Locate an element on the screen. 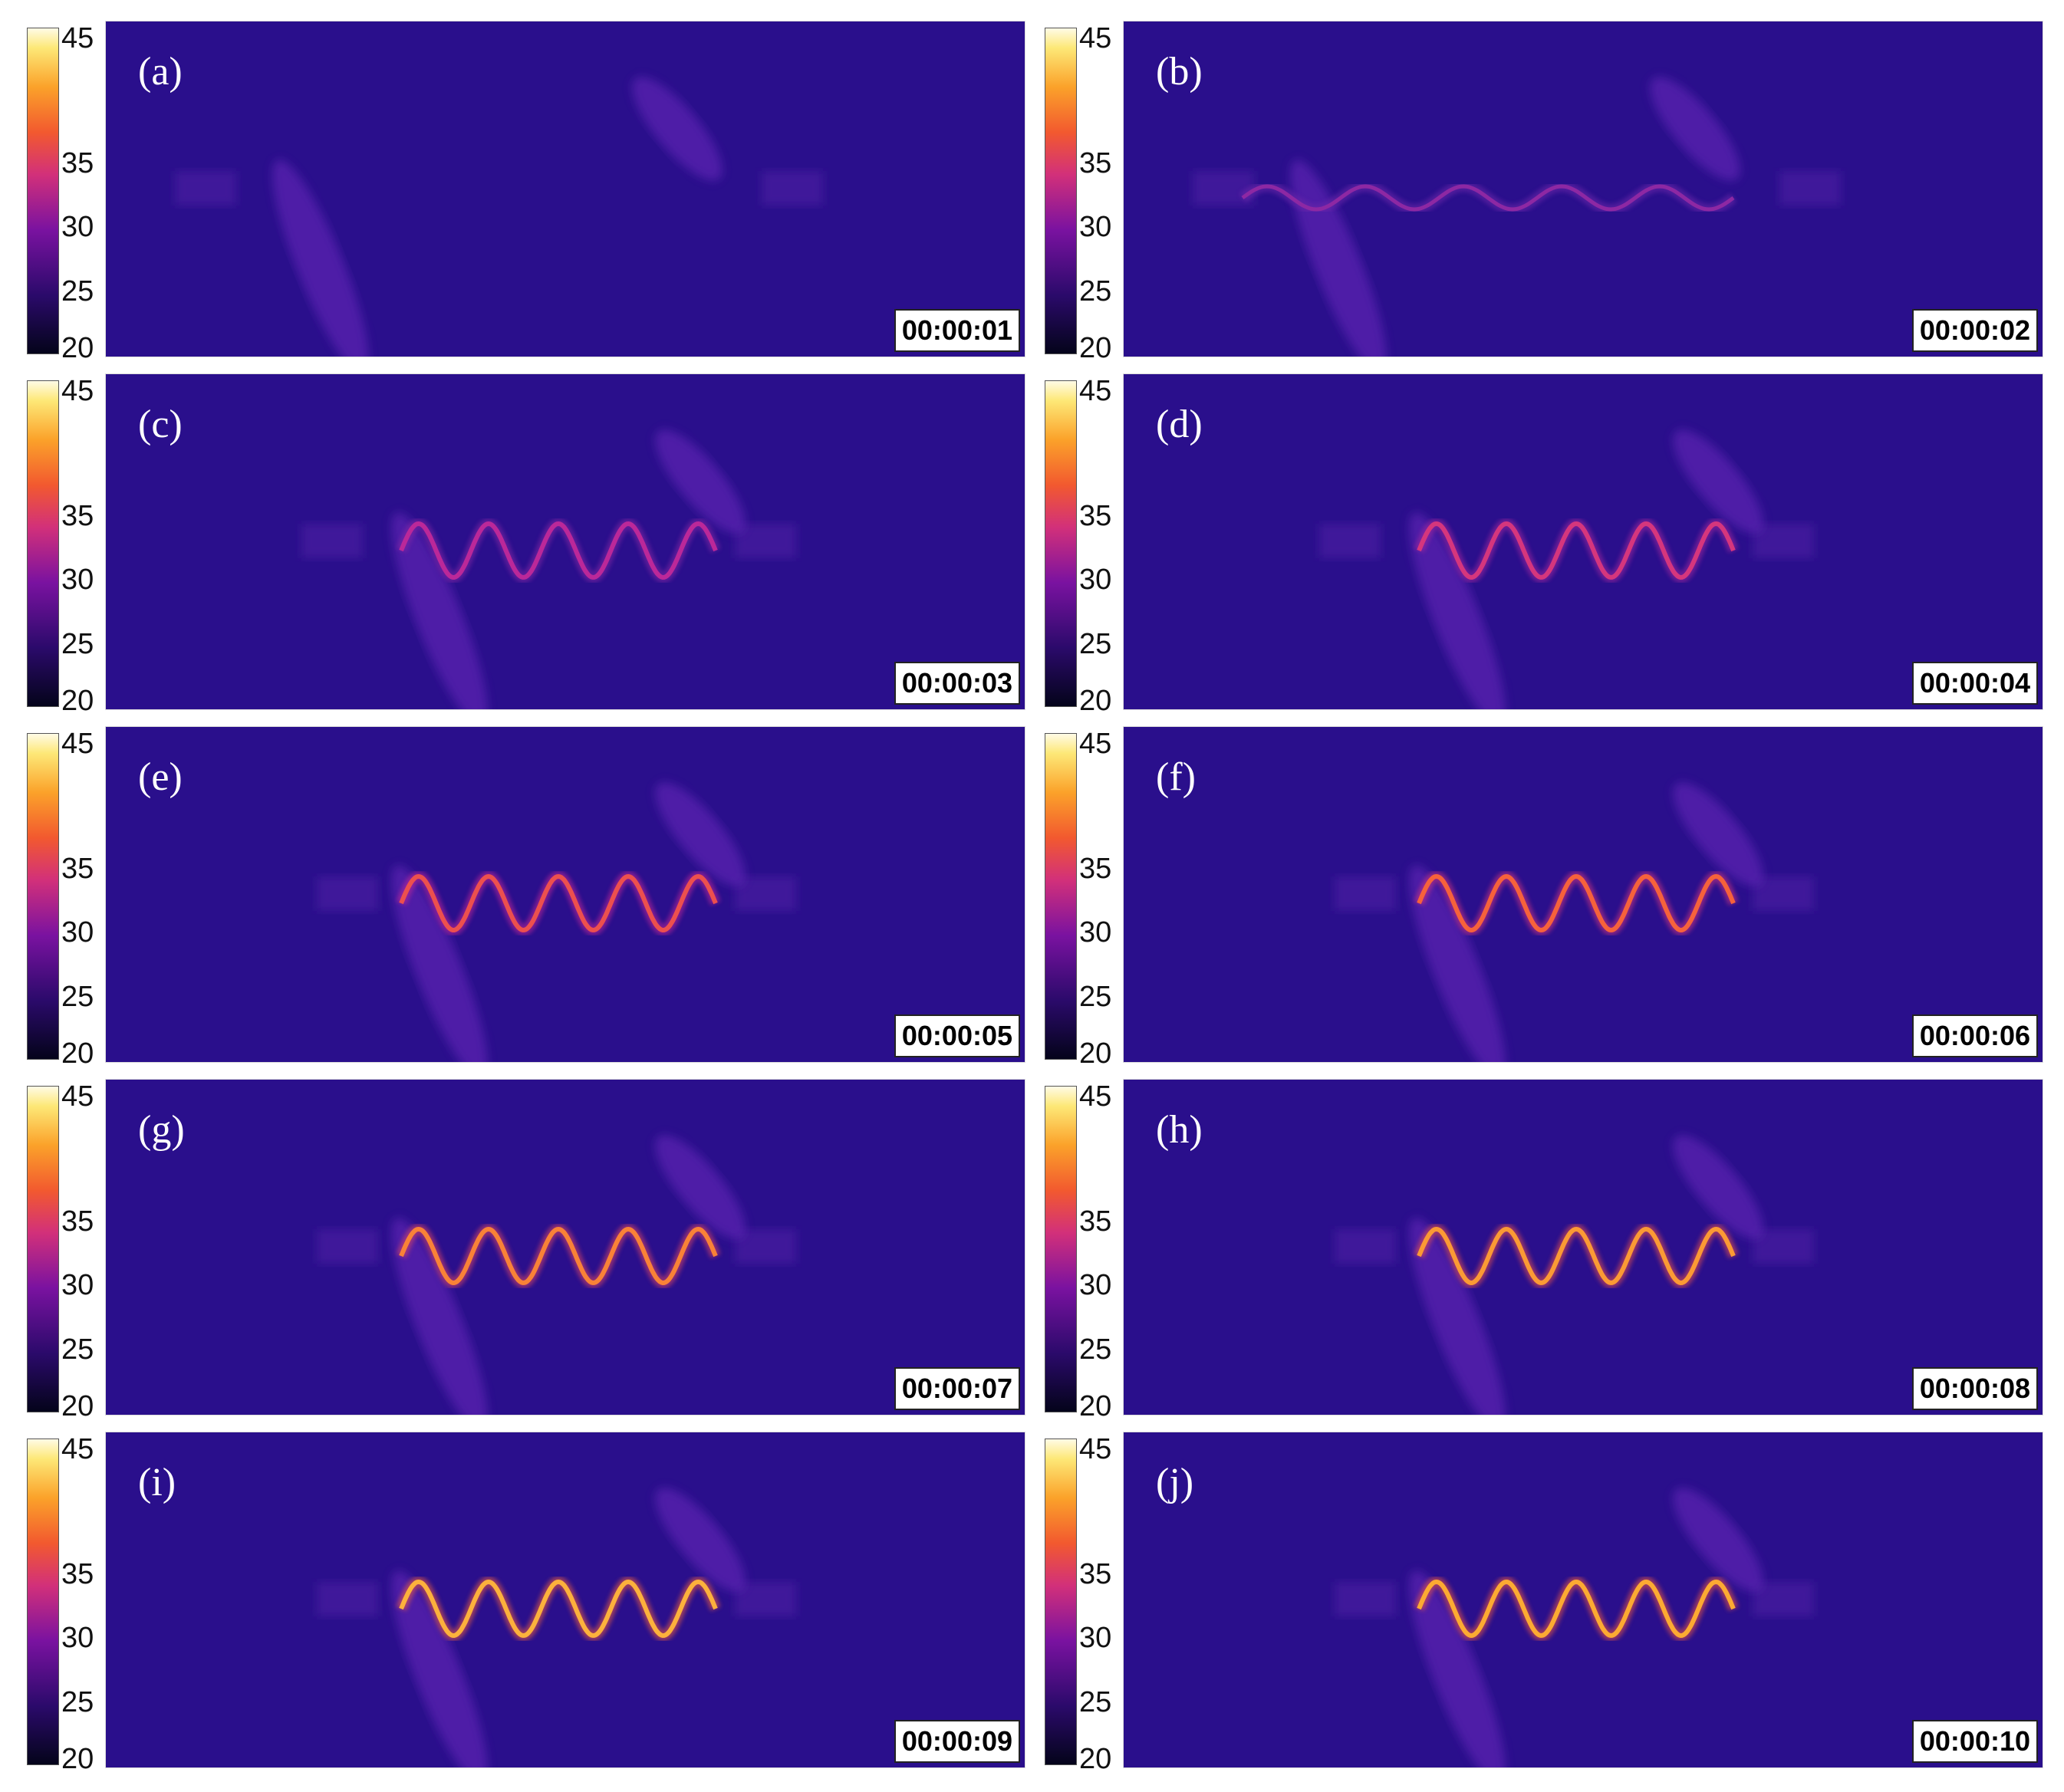 The height and width of the screenshot is (1792, 2064). panel-label: (e) is located at coordinates (160, 777).